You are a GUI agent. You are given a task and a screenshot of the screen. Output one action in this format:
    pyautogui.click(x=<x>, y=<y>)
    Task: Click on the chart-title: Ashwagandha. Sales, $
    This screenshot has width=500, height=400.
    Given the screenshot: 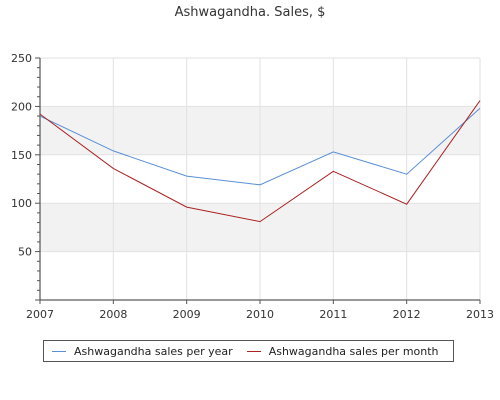 What is the action you would take?
    pyautogui.click(x=250, y=12)
    